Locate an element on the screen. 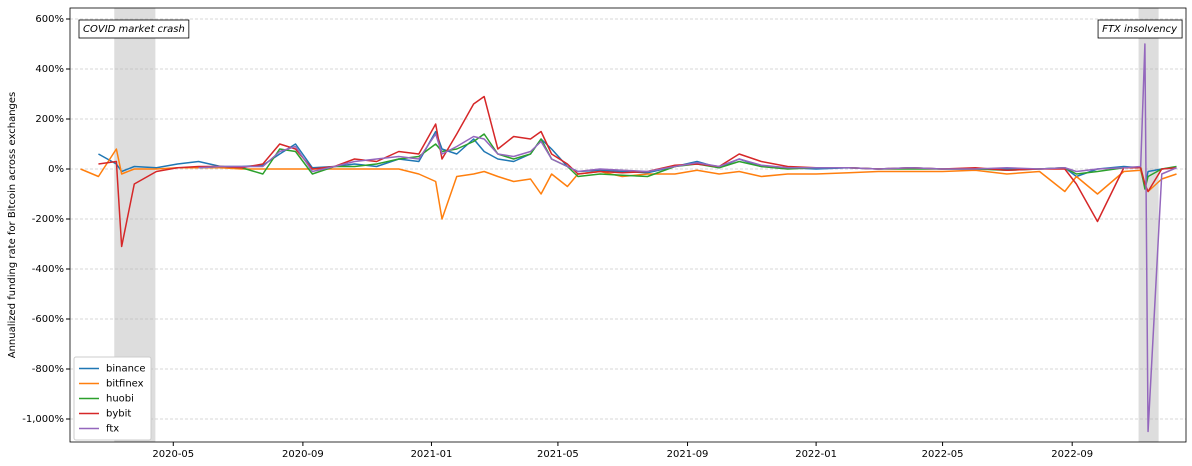 This screenshot has width=1192, height=466. x-tick-label: 2022-01 is located at coordinates (816, 454).